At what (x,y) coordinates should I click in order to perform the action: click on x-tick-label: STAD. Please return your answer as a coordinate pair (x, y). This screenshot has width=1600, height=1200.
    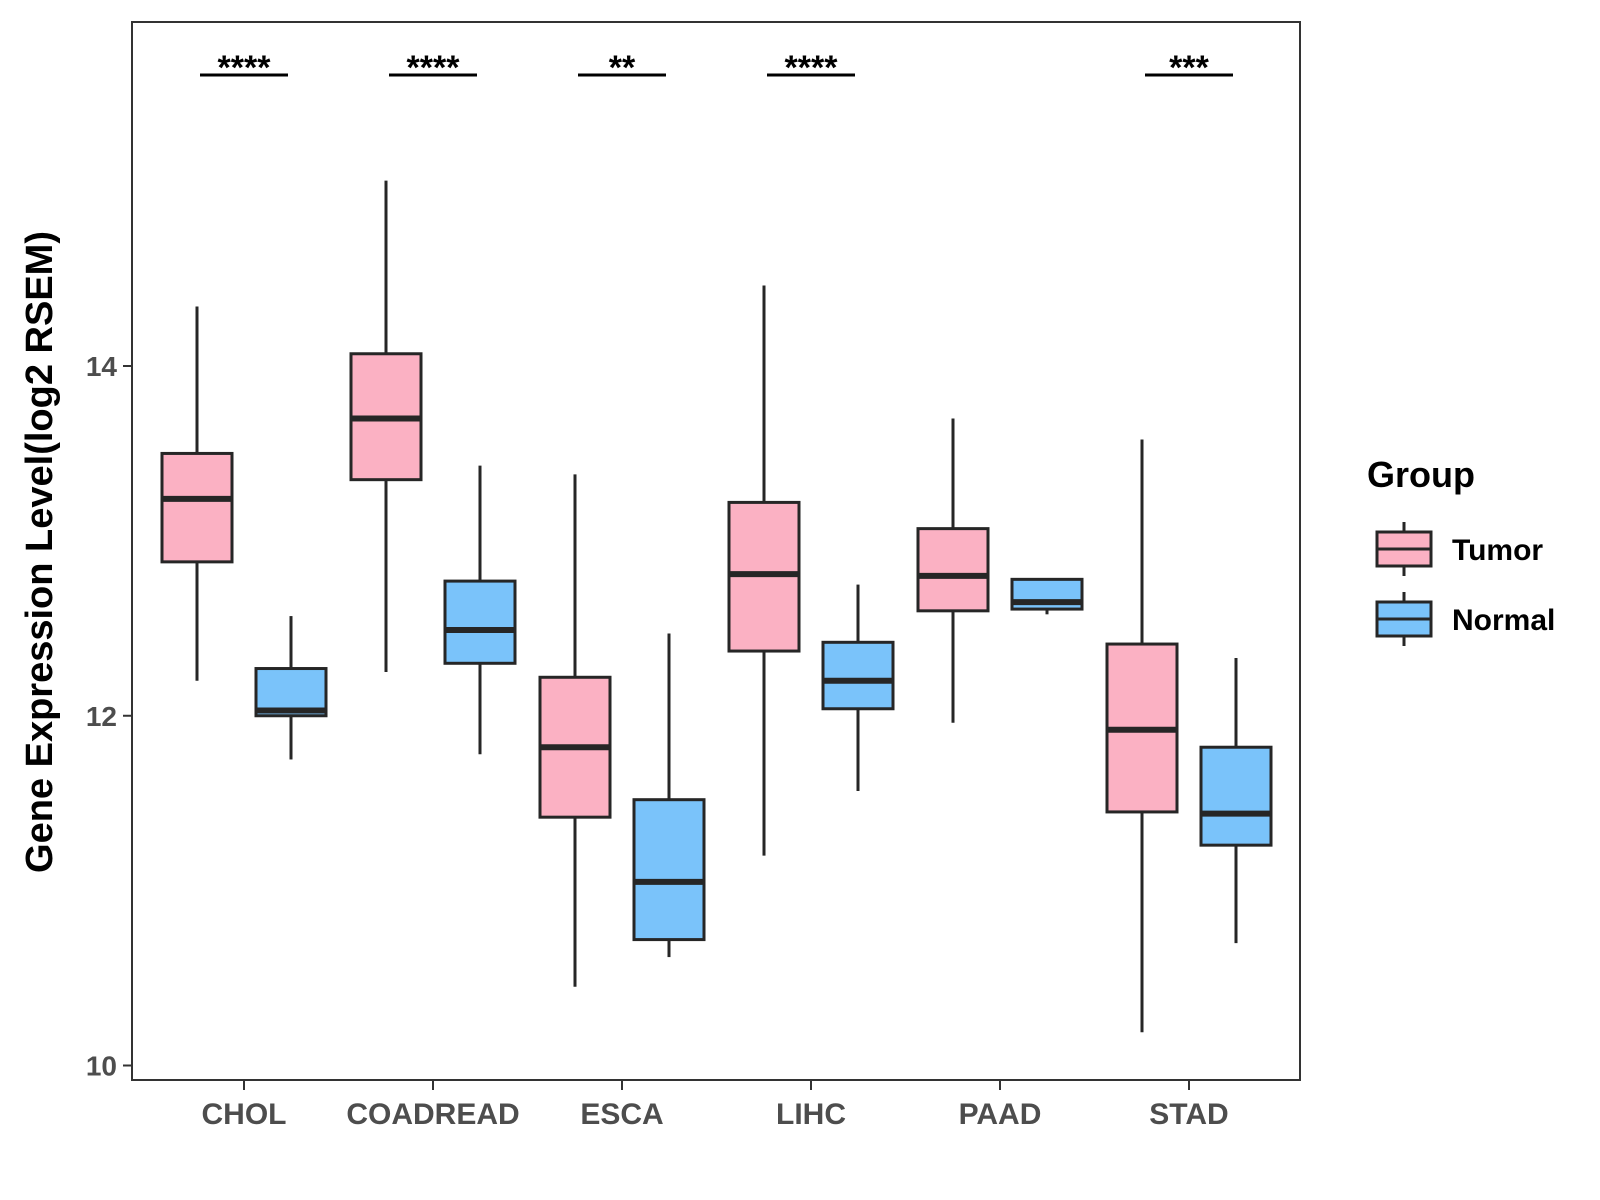
    Looking at the image, I should click on (1188, 1114).